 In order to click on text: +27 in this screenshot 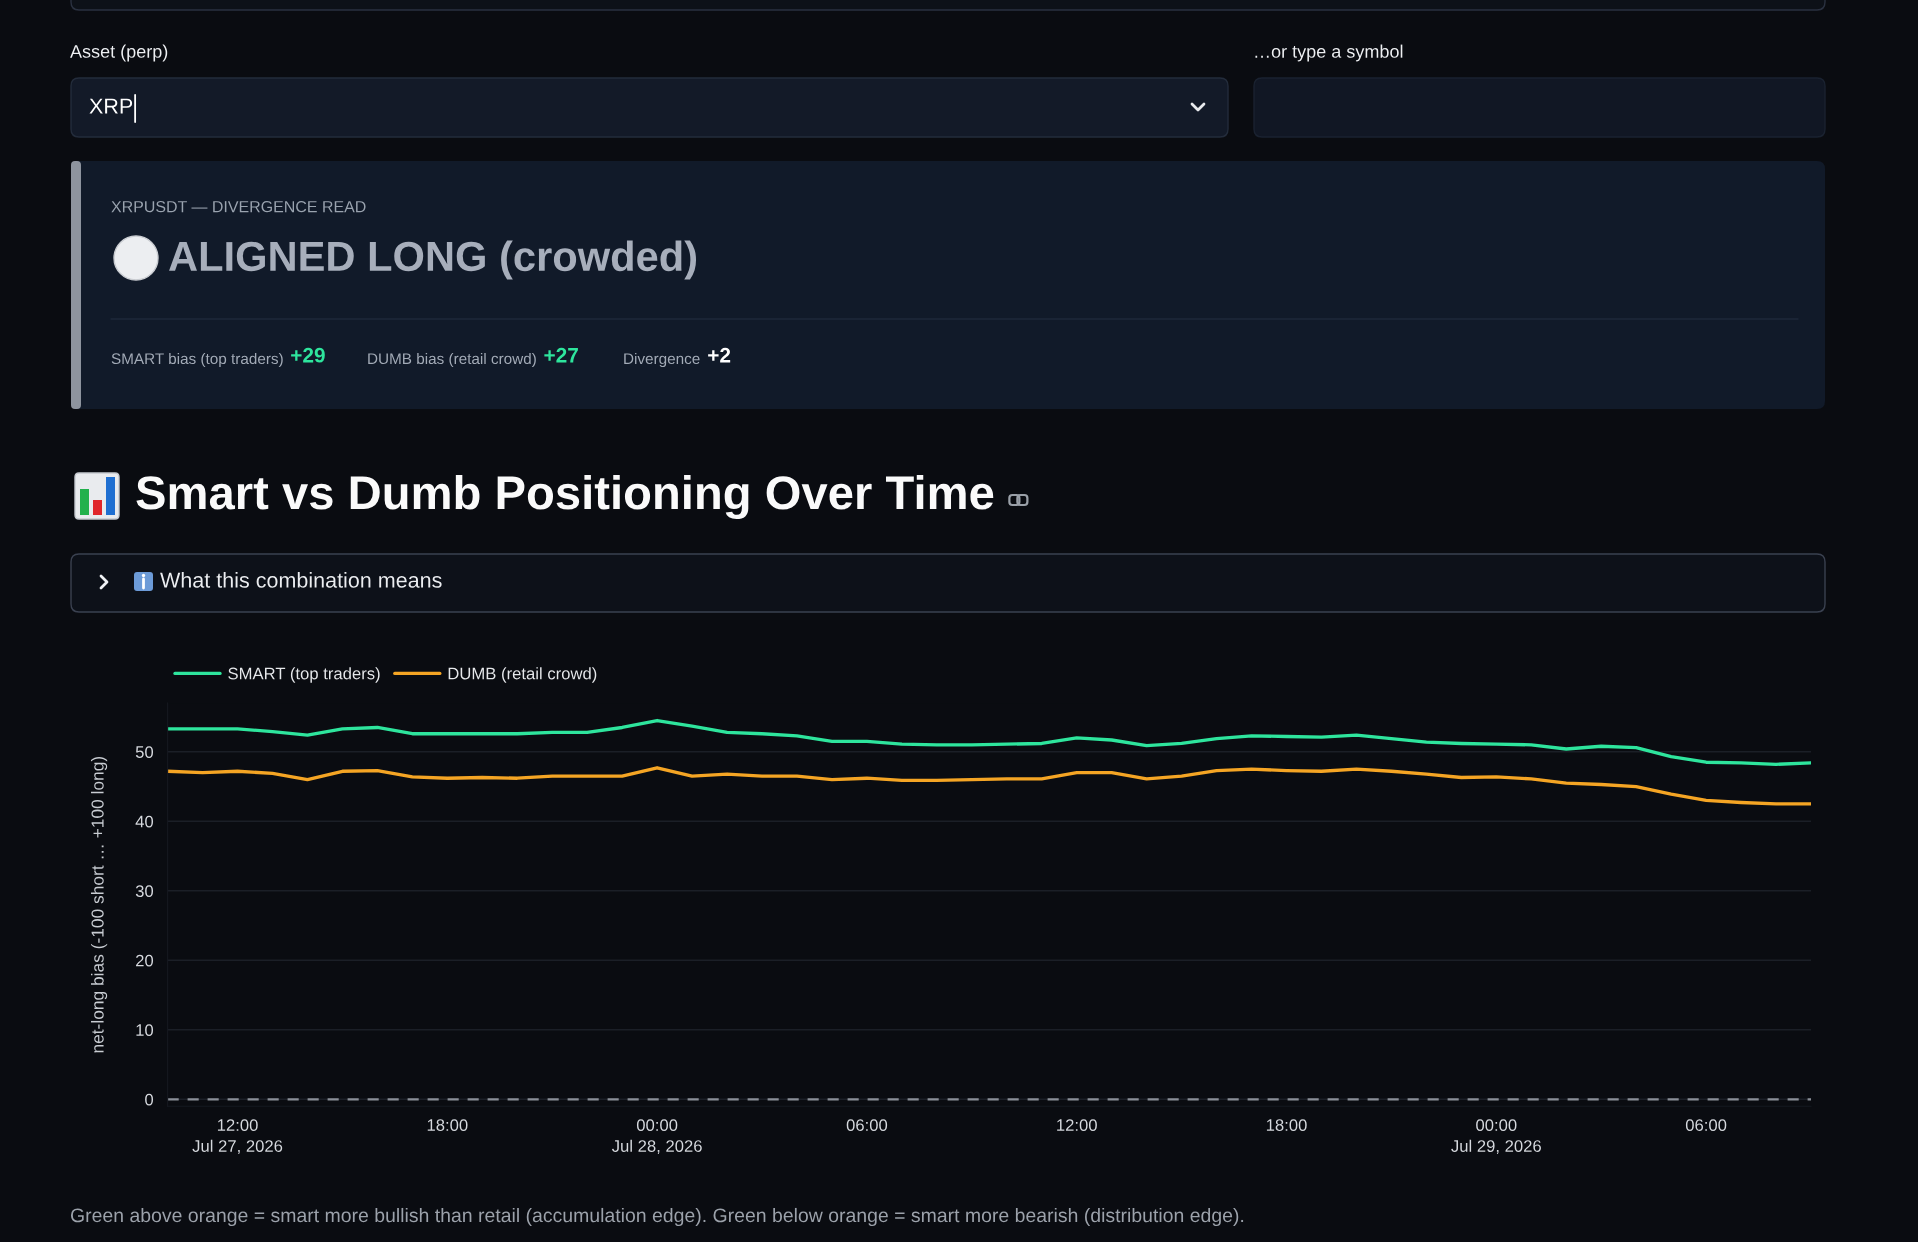, I will do `click(561, 355)`.